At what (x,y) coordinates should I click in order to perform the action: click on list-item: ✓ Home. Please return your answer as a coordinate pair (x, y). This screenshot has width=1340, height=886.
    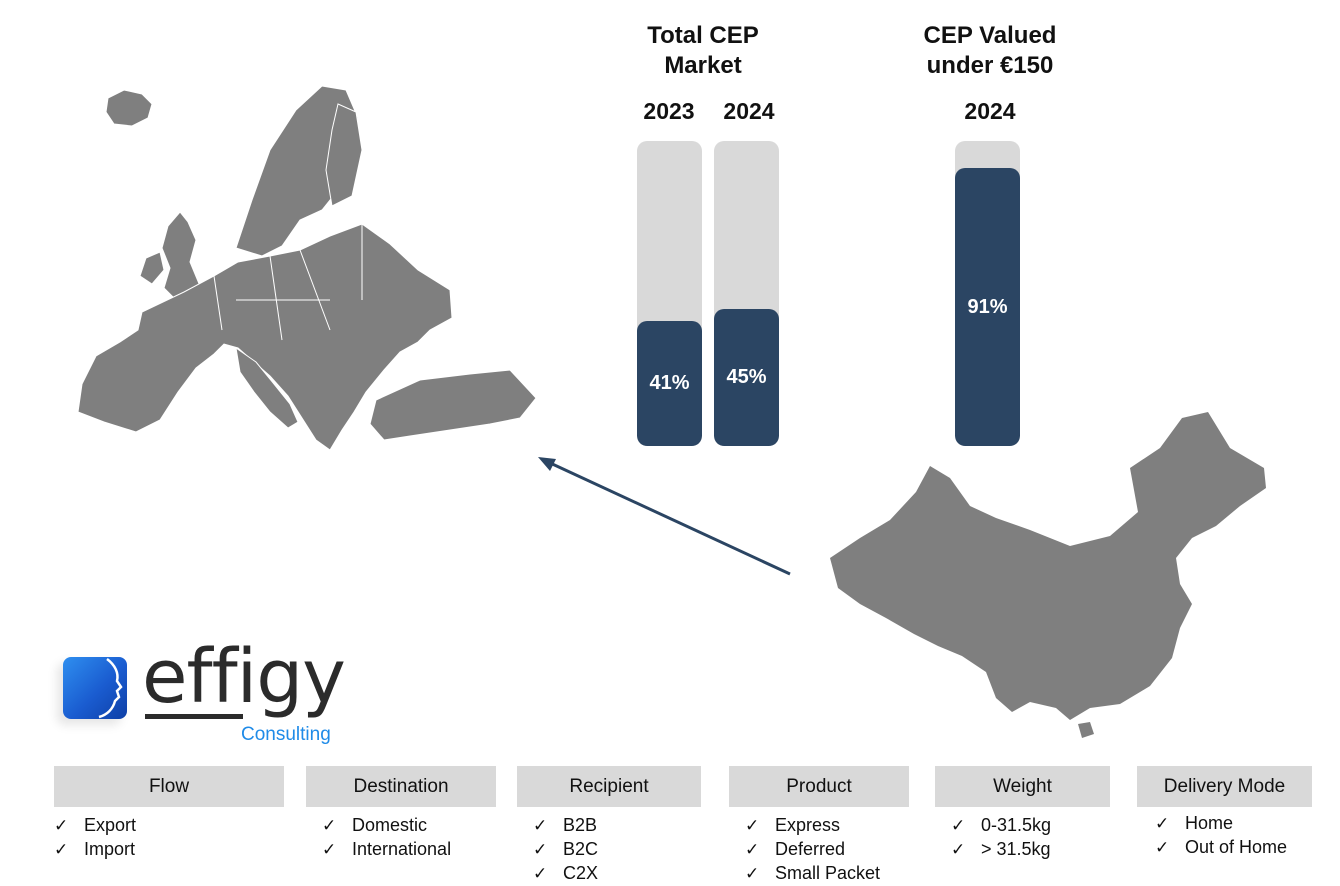
    Looking at the image, I should click on (1233, 823).